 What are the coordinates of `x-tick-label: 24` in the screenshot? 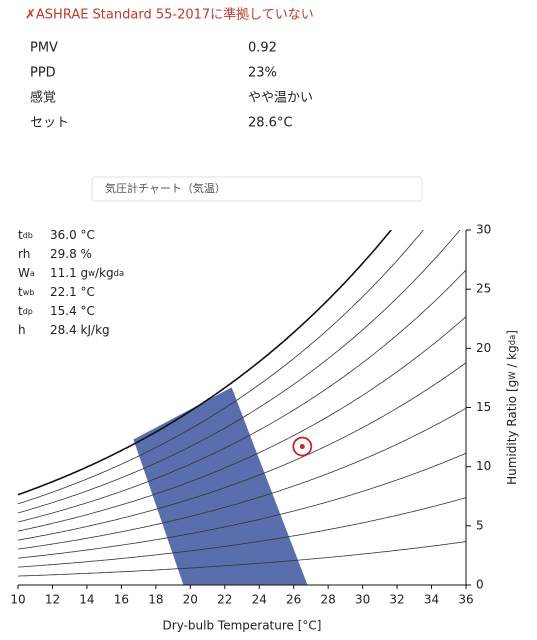 It's located at (259, 600).